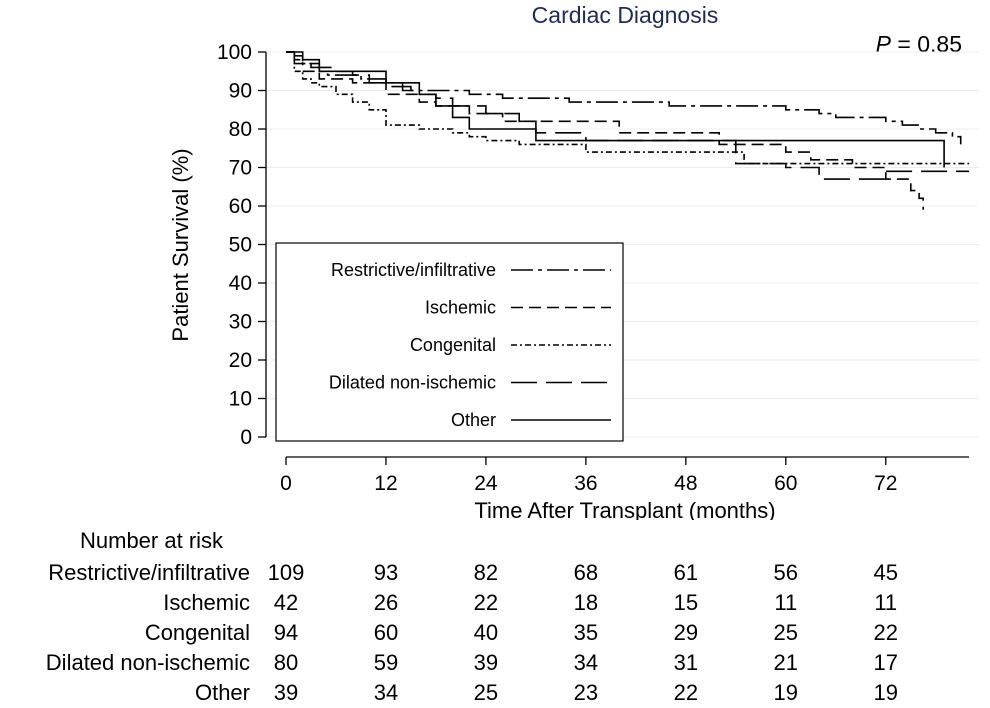  Describe the element at coordinates (486, 602) in the screenshot. I see `risk-value-1-2: 22` at that location.